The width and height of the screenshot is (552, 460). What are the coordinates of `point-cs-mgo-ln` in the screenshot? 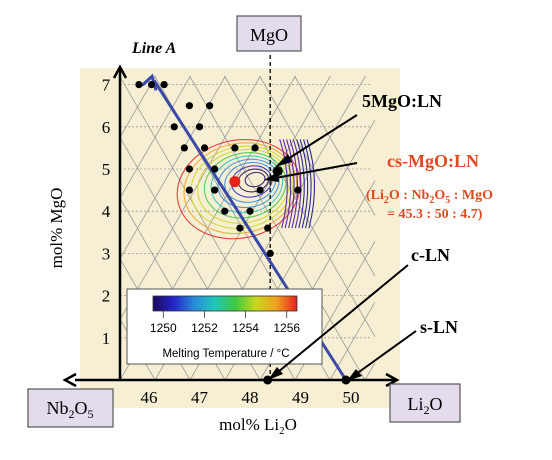 It's located at (235, 182).